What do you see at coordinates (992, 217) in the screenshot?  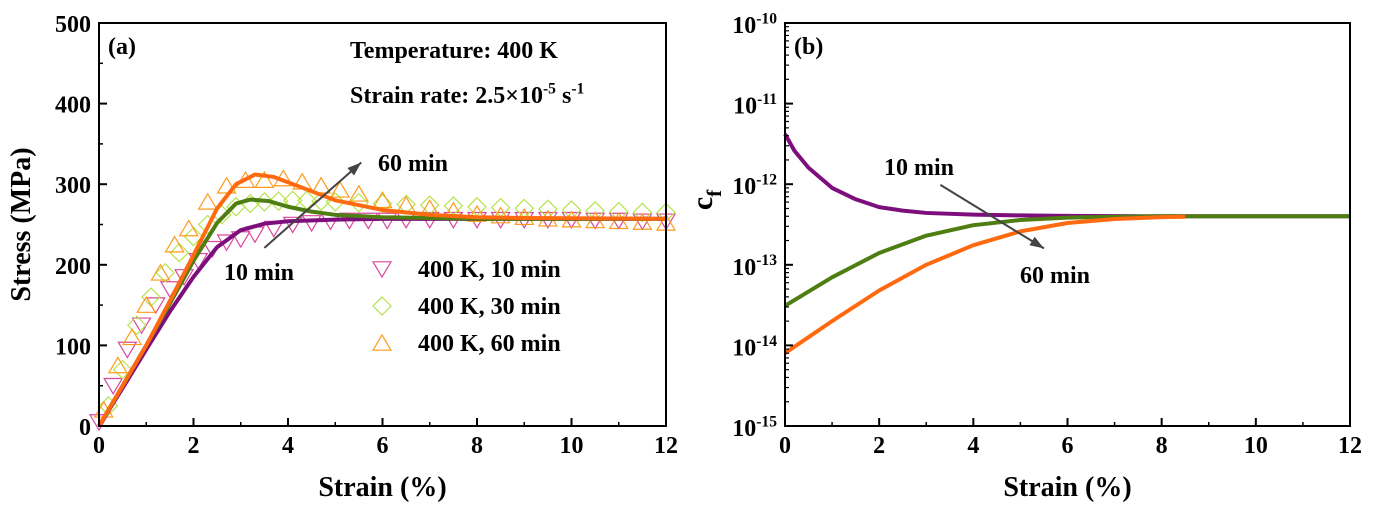 I see `arrow-b` at bounding box center [992, 217].